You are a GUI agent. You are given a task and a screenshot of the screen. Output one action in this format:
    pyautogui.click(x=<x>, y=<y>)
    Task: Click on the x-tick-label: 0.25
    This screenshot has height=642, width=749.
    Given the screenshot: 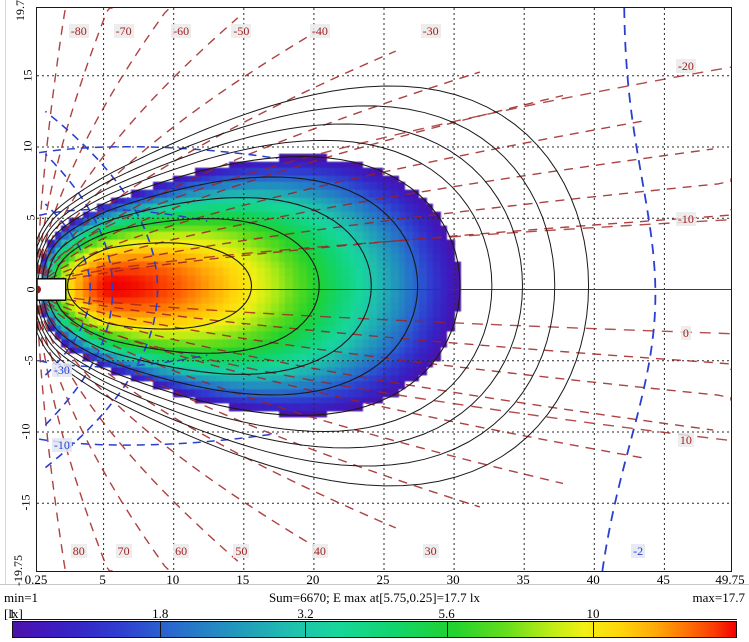 What is the action you would take?
    pyautogui.click(x=36, y=579)
    